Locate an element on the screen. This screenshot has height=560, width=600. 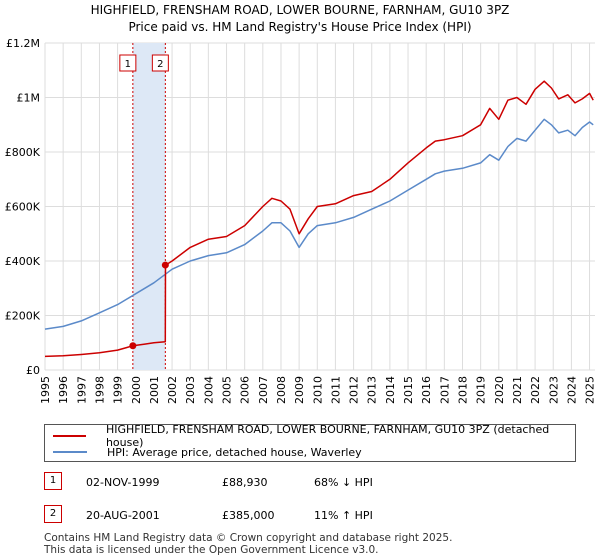
legend-line-property is located at coordinates (69, 436).